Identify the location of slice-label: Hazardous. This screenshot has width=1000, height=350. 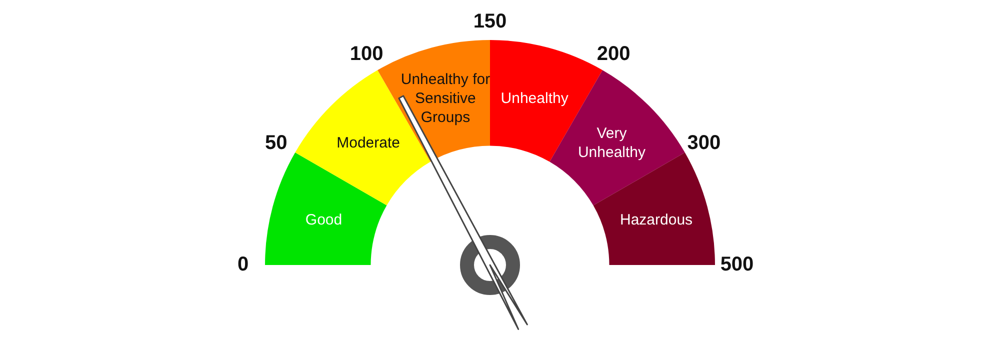
(656, 220).